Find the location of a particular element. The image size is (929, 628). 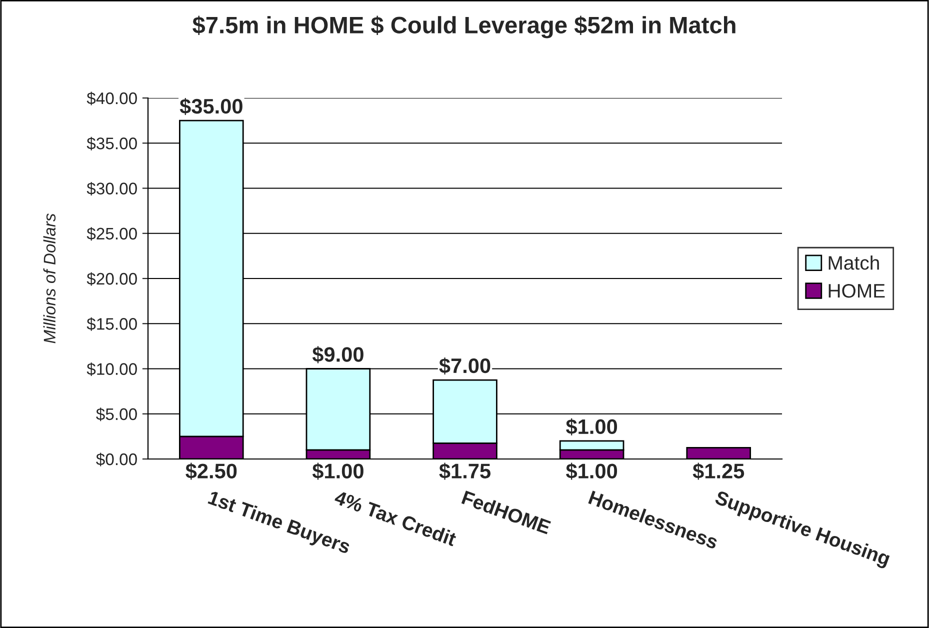

y-tick-label: $5.00 is located at coordinates (116, 415).